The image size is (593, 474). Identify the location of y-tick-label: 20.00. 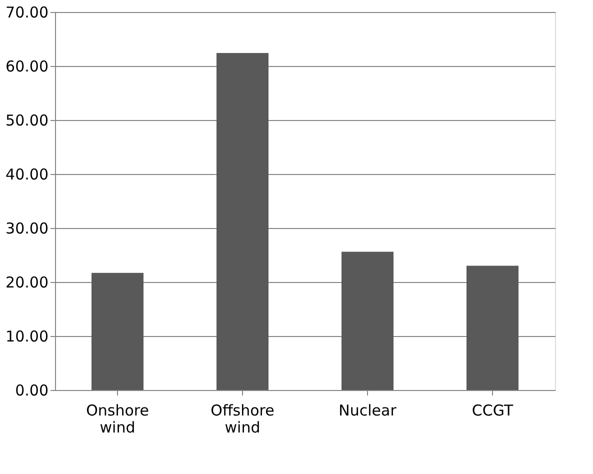
(27, 283).